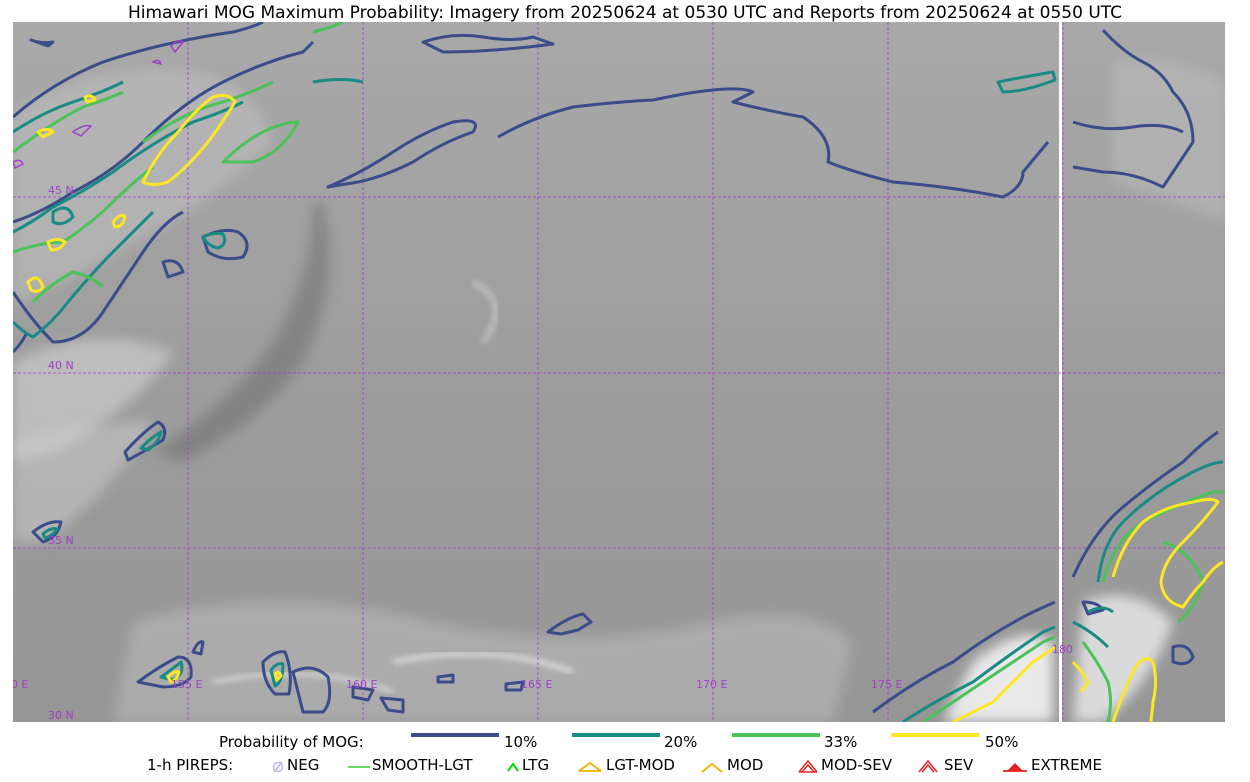  What do you see at coordinates (841, 742) in the screenshot?
I see `mog-33-label: 33%` at bounding box center [841, 742].